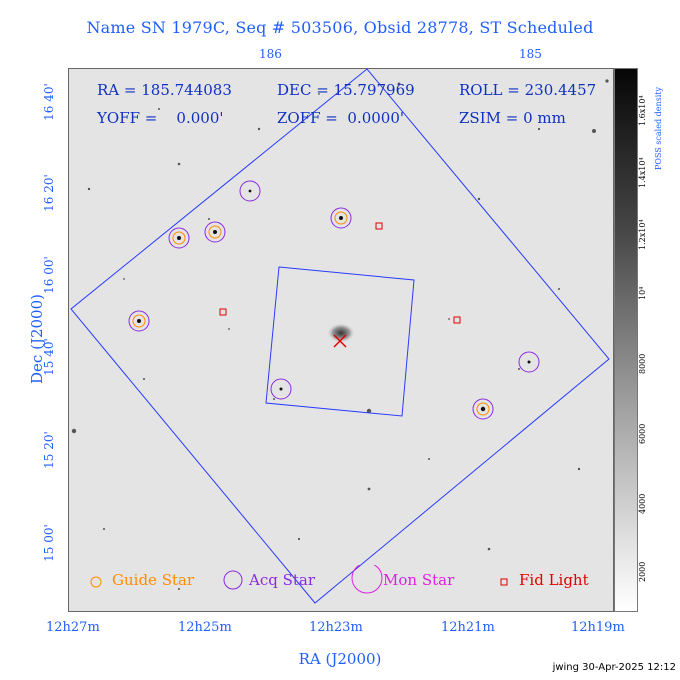 This screenshot has width=680, height=680. I want to click on top-tick-185: 185, so click(530, 54).